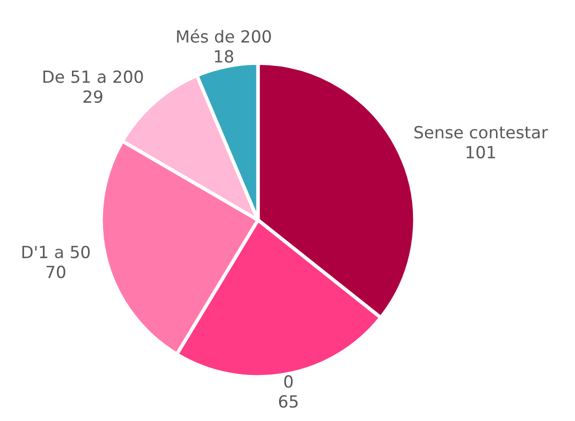 The image size is (575, 421). Describe the element at coordinates (481, 132) in the screenshot. I see `slice-label: Sense contestar` at that location.